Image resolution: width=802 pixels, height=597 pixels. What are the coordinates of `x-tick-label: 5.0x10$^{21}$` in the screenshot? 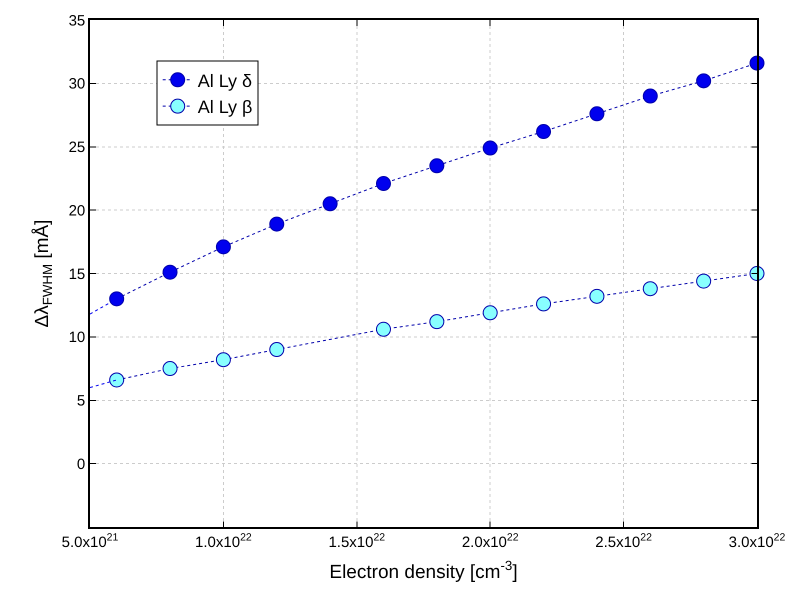 It's located at (90, 541).